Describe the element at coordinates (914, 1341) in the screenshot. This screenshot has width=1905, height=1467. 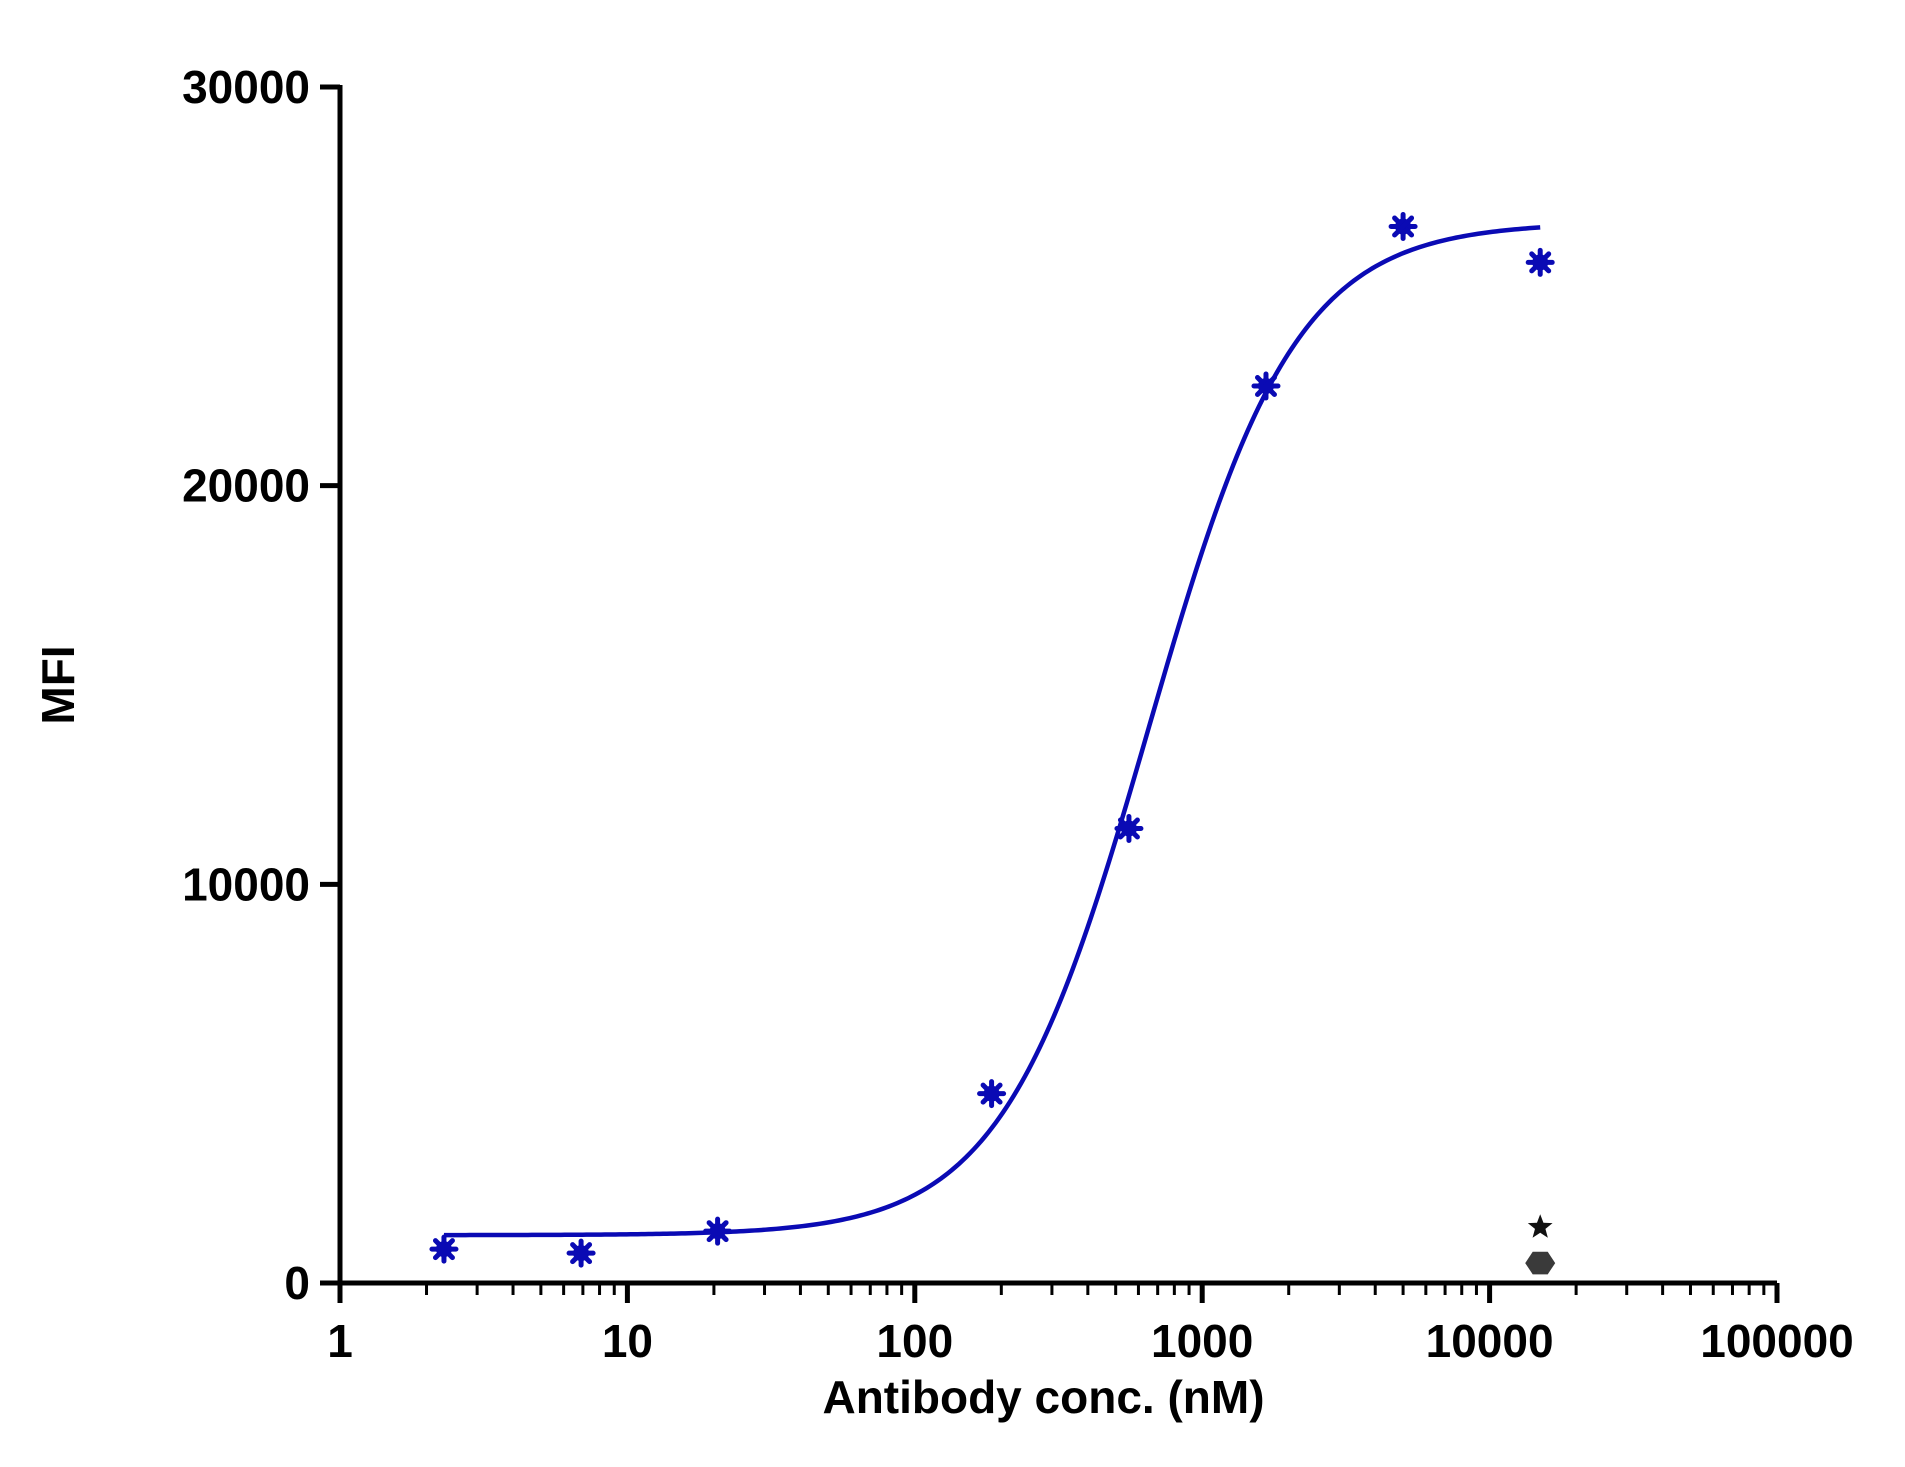
I see `x-tick-label: 100` at that location.